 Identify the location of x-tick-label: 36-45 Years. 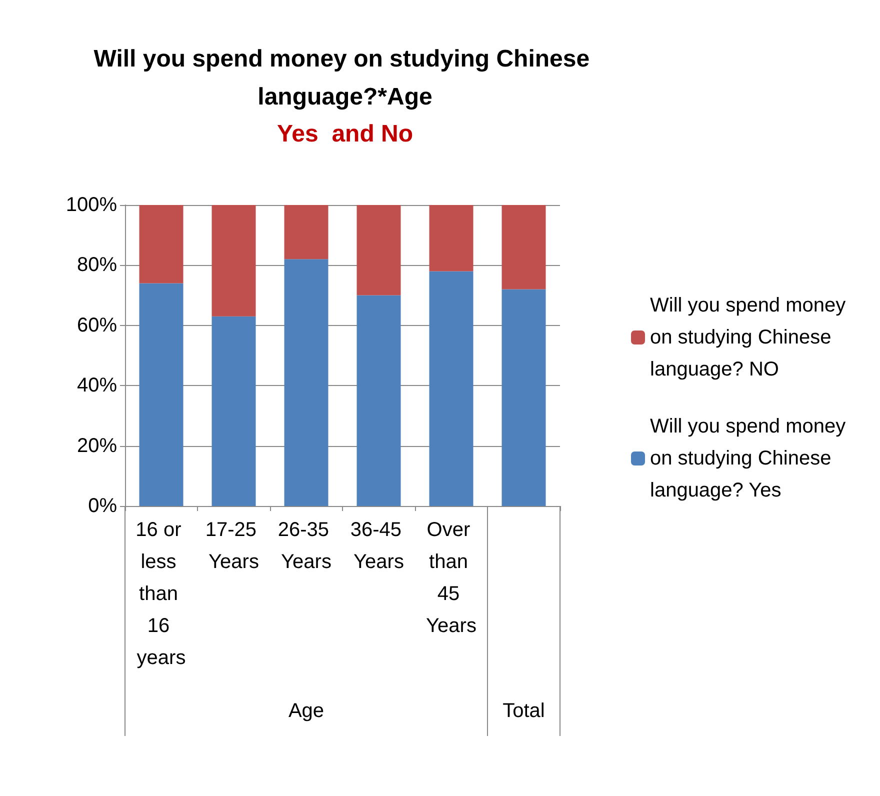
(379, 546).